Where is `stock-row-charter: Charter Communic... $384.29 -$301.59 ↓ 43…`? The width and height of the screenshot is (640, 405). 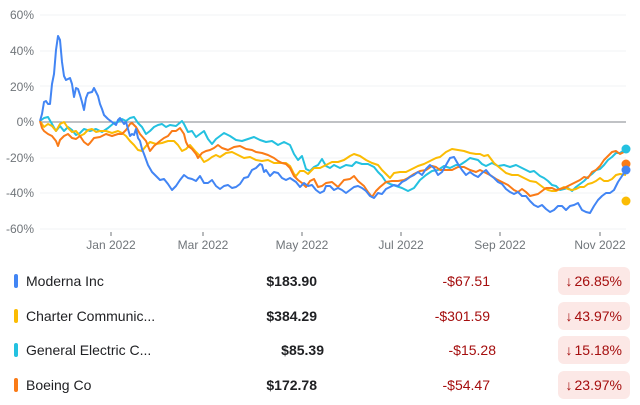 stock-row-charter: Charter Communic... $384.29 -$301.59 ↓ 43… is located at coordinates (320, 316).